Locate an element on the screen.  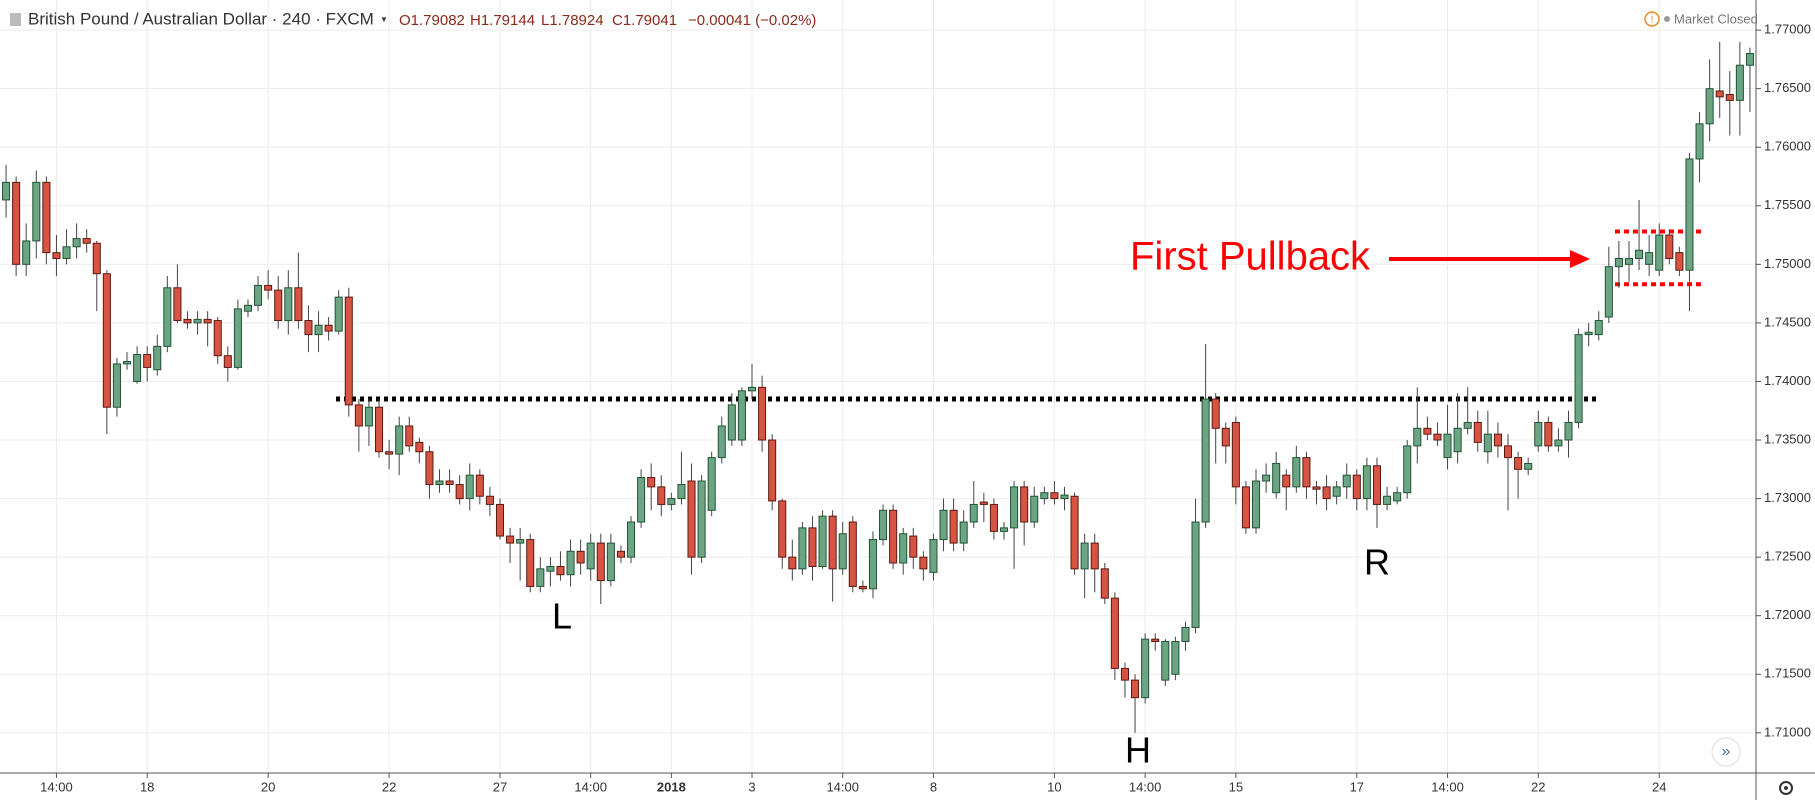
ohlc-change: −0.00041 (−0.02%) is located at coordinates (752, 20).